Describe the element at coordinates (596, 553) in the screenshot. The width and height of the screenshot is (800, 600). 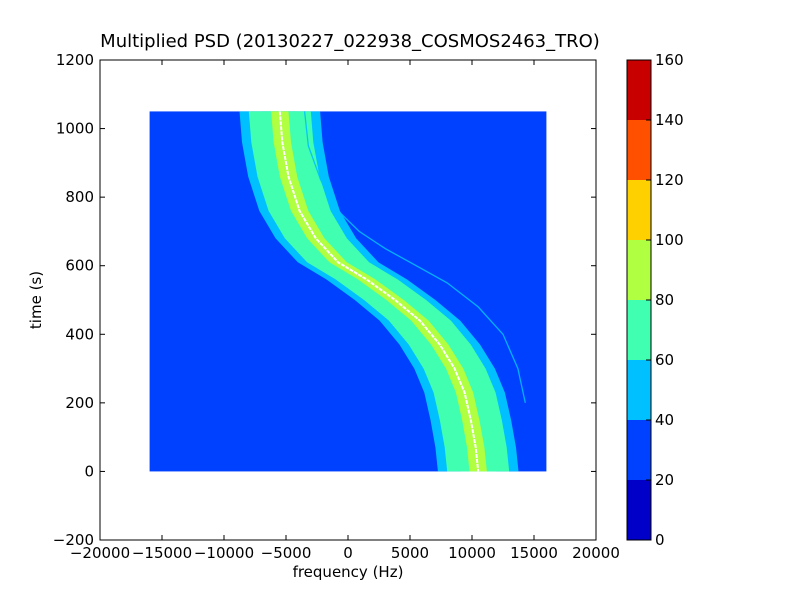
I see `x-tick-label: 20000` at that location.